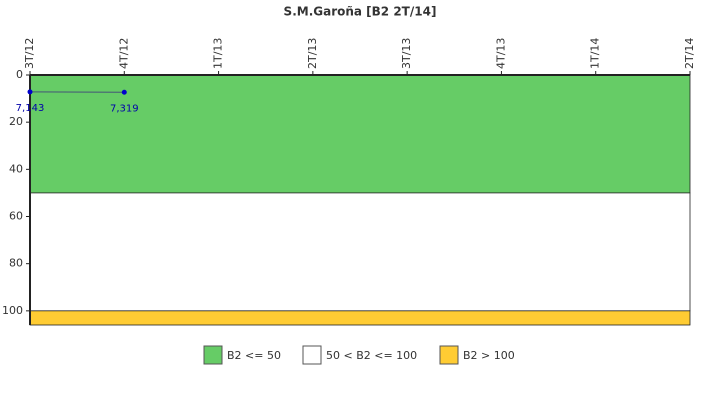 The width and height of the screenshot is (720, 400). I want to click on value-label: 7,319, so click(124, 108).